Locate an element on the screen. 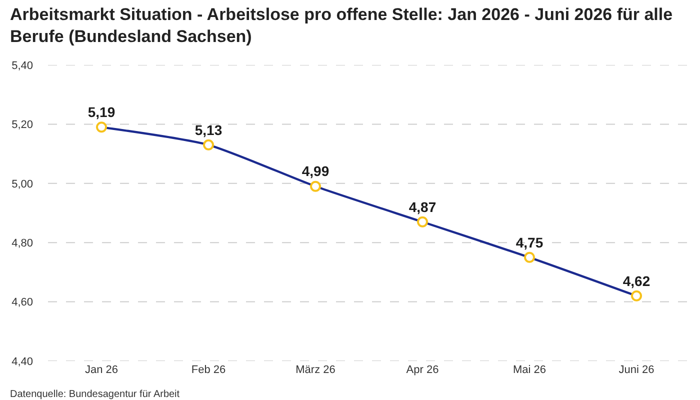 The image size is (700, 400). x-tick-label: Juni 26 is located at coordinates (636, 370).